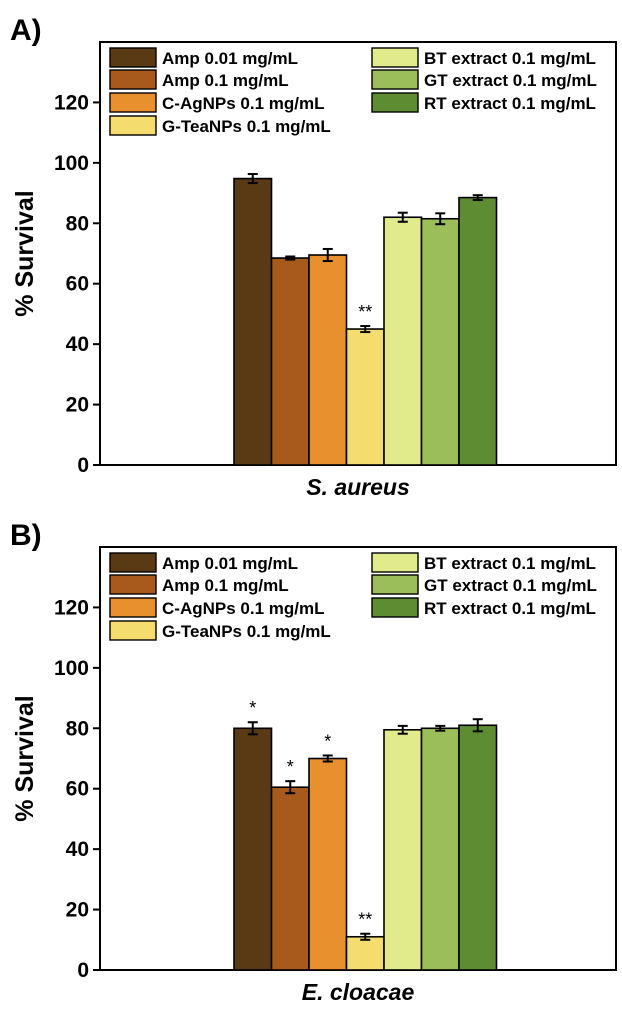  Describe the element at coordinates (290, 767) in the screenshot. I see `significance-marker-b-1: *` at that location.